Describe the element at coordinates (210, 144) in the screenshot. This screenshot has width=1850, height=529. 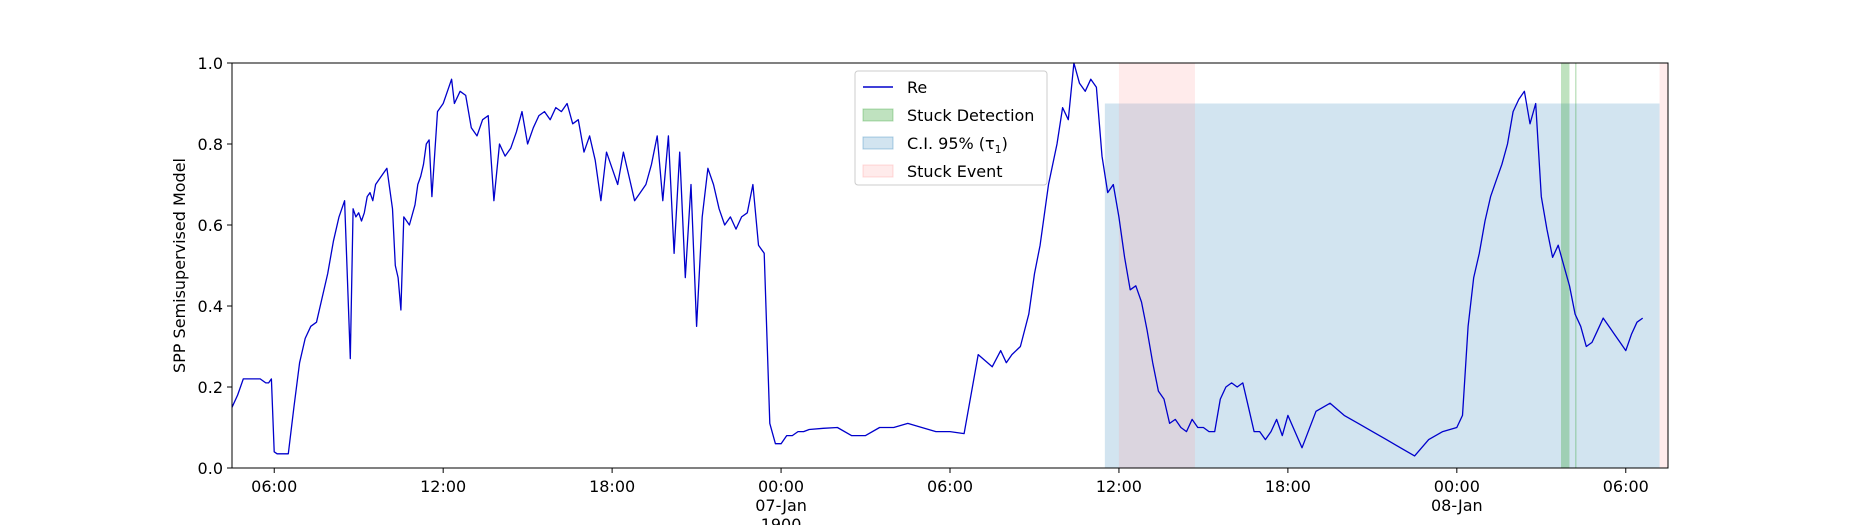
I see `y-tick-label: 0.8` at that location.